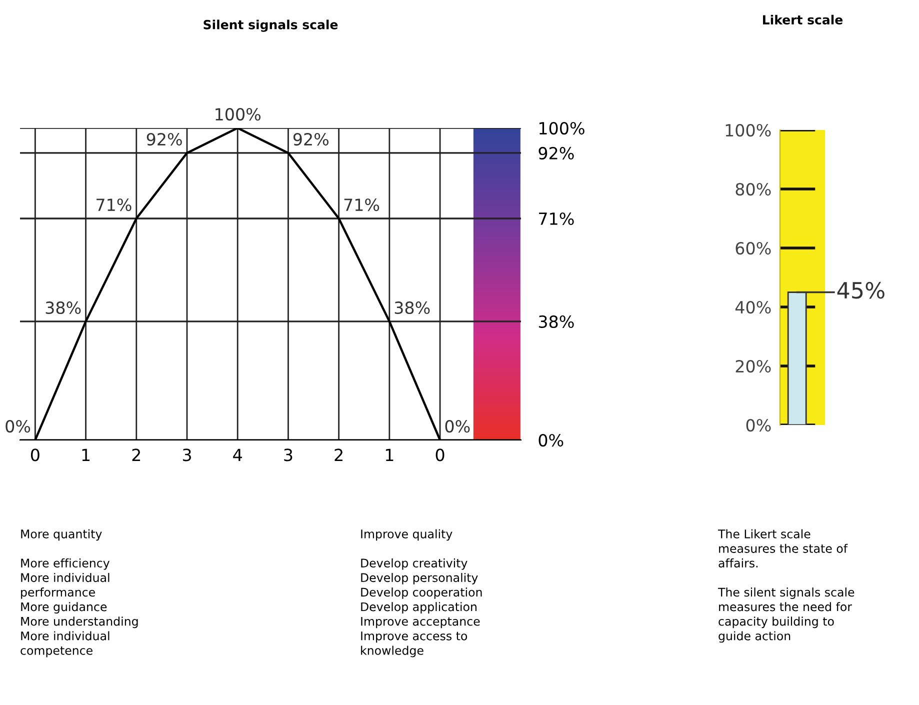 The width and height of the screenshot is (919, 705). Describe the element at coordinates (753, 366) in the screenshot. I see `y-tick-label: 20%` at that location.